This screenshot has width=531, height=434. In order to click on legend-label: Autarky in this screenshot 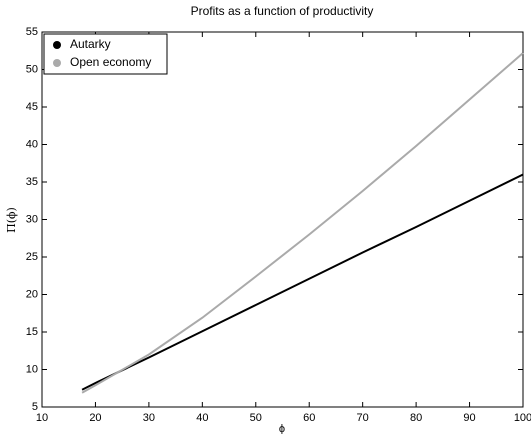, I will do `click(90, 44)`.